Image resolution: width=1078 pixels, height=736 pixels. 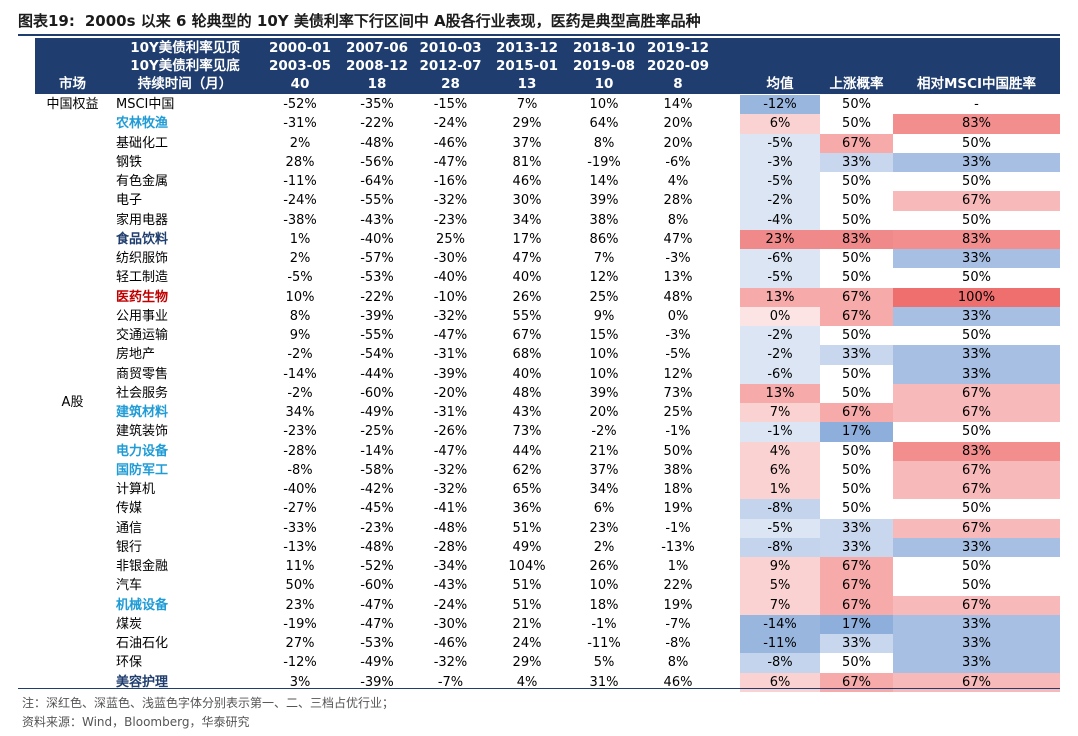 What do you see at coordinates (604, 605) in the screenshot?
I see `period-return-cell: 18%` at bounding box center [604, 605].